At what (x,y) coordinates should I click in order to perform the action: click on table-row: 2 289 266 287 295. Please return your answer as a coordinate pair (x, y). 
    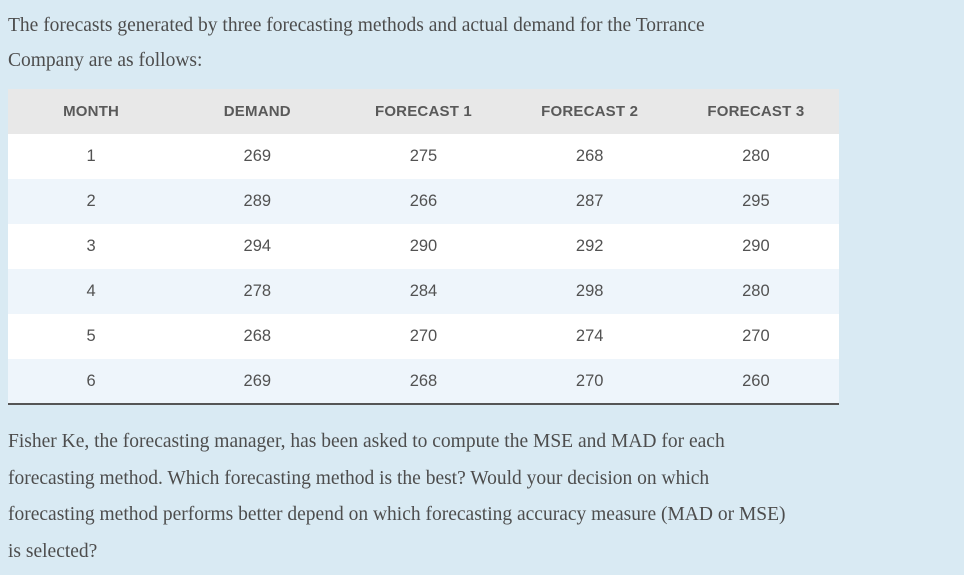
    Looking at the image, I should click on (423, 201).